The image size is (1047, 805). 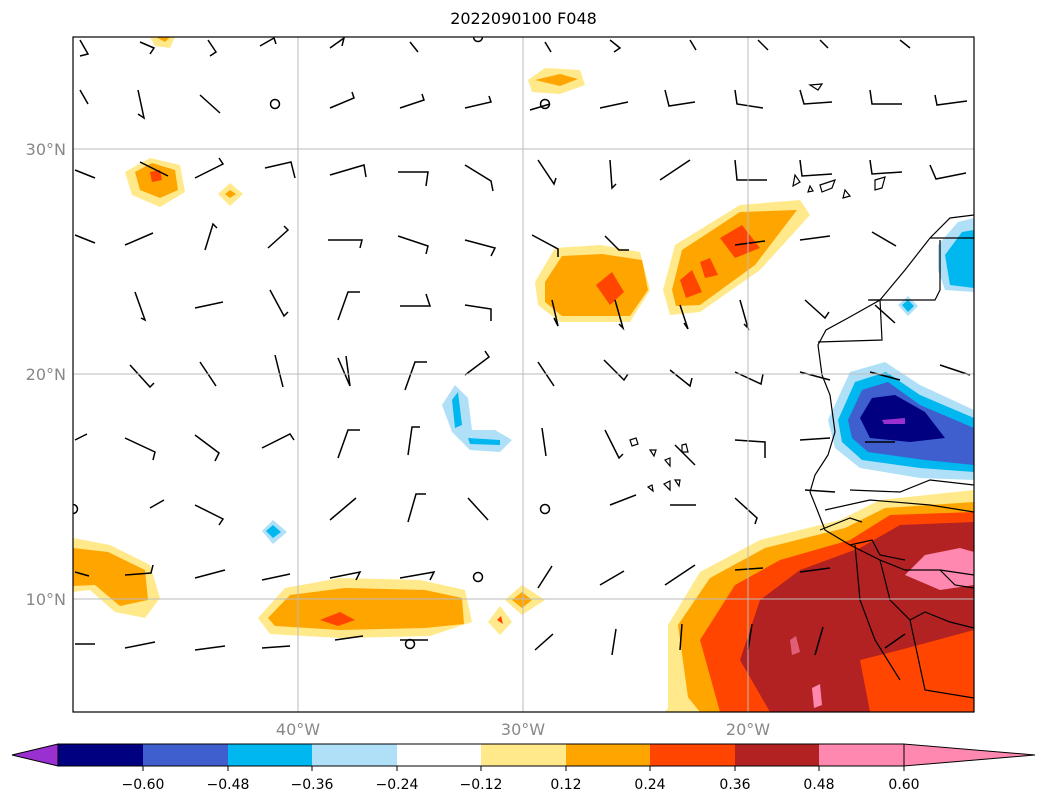 I want to click on colorbar-tick-label: −0.24, so click(x=397, y=785).